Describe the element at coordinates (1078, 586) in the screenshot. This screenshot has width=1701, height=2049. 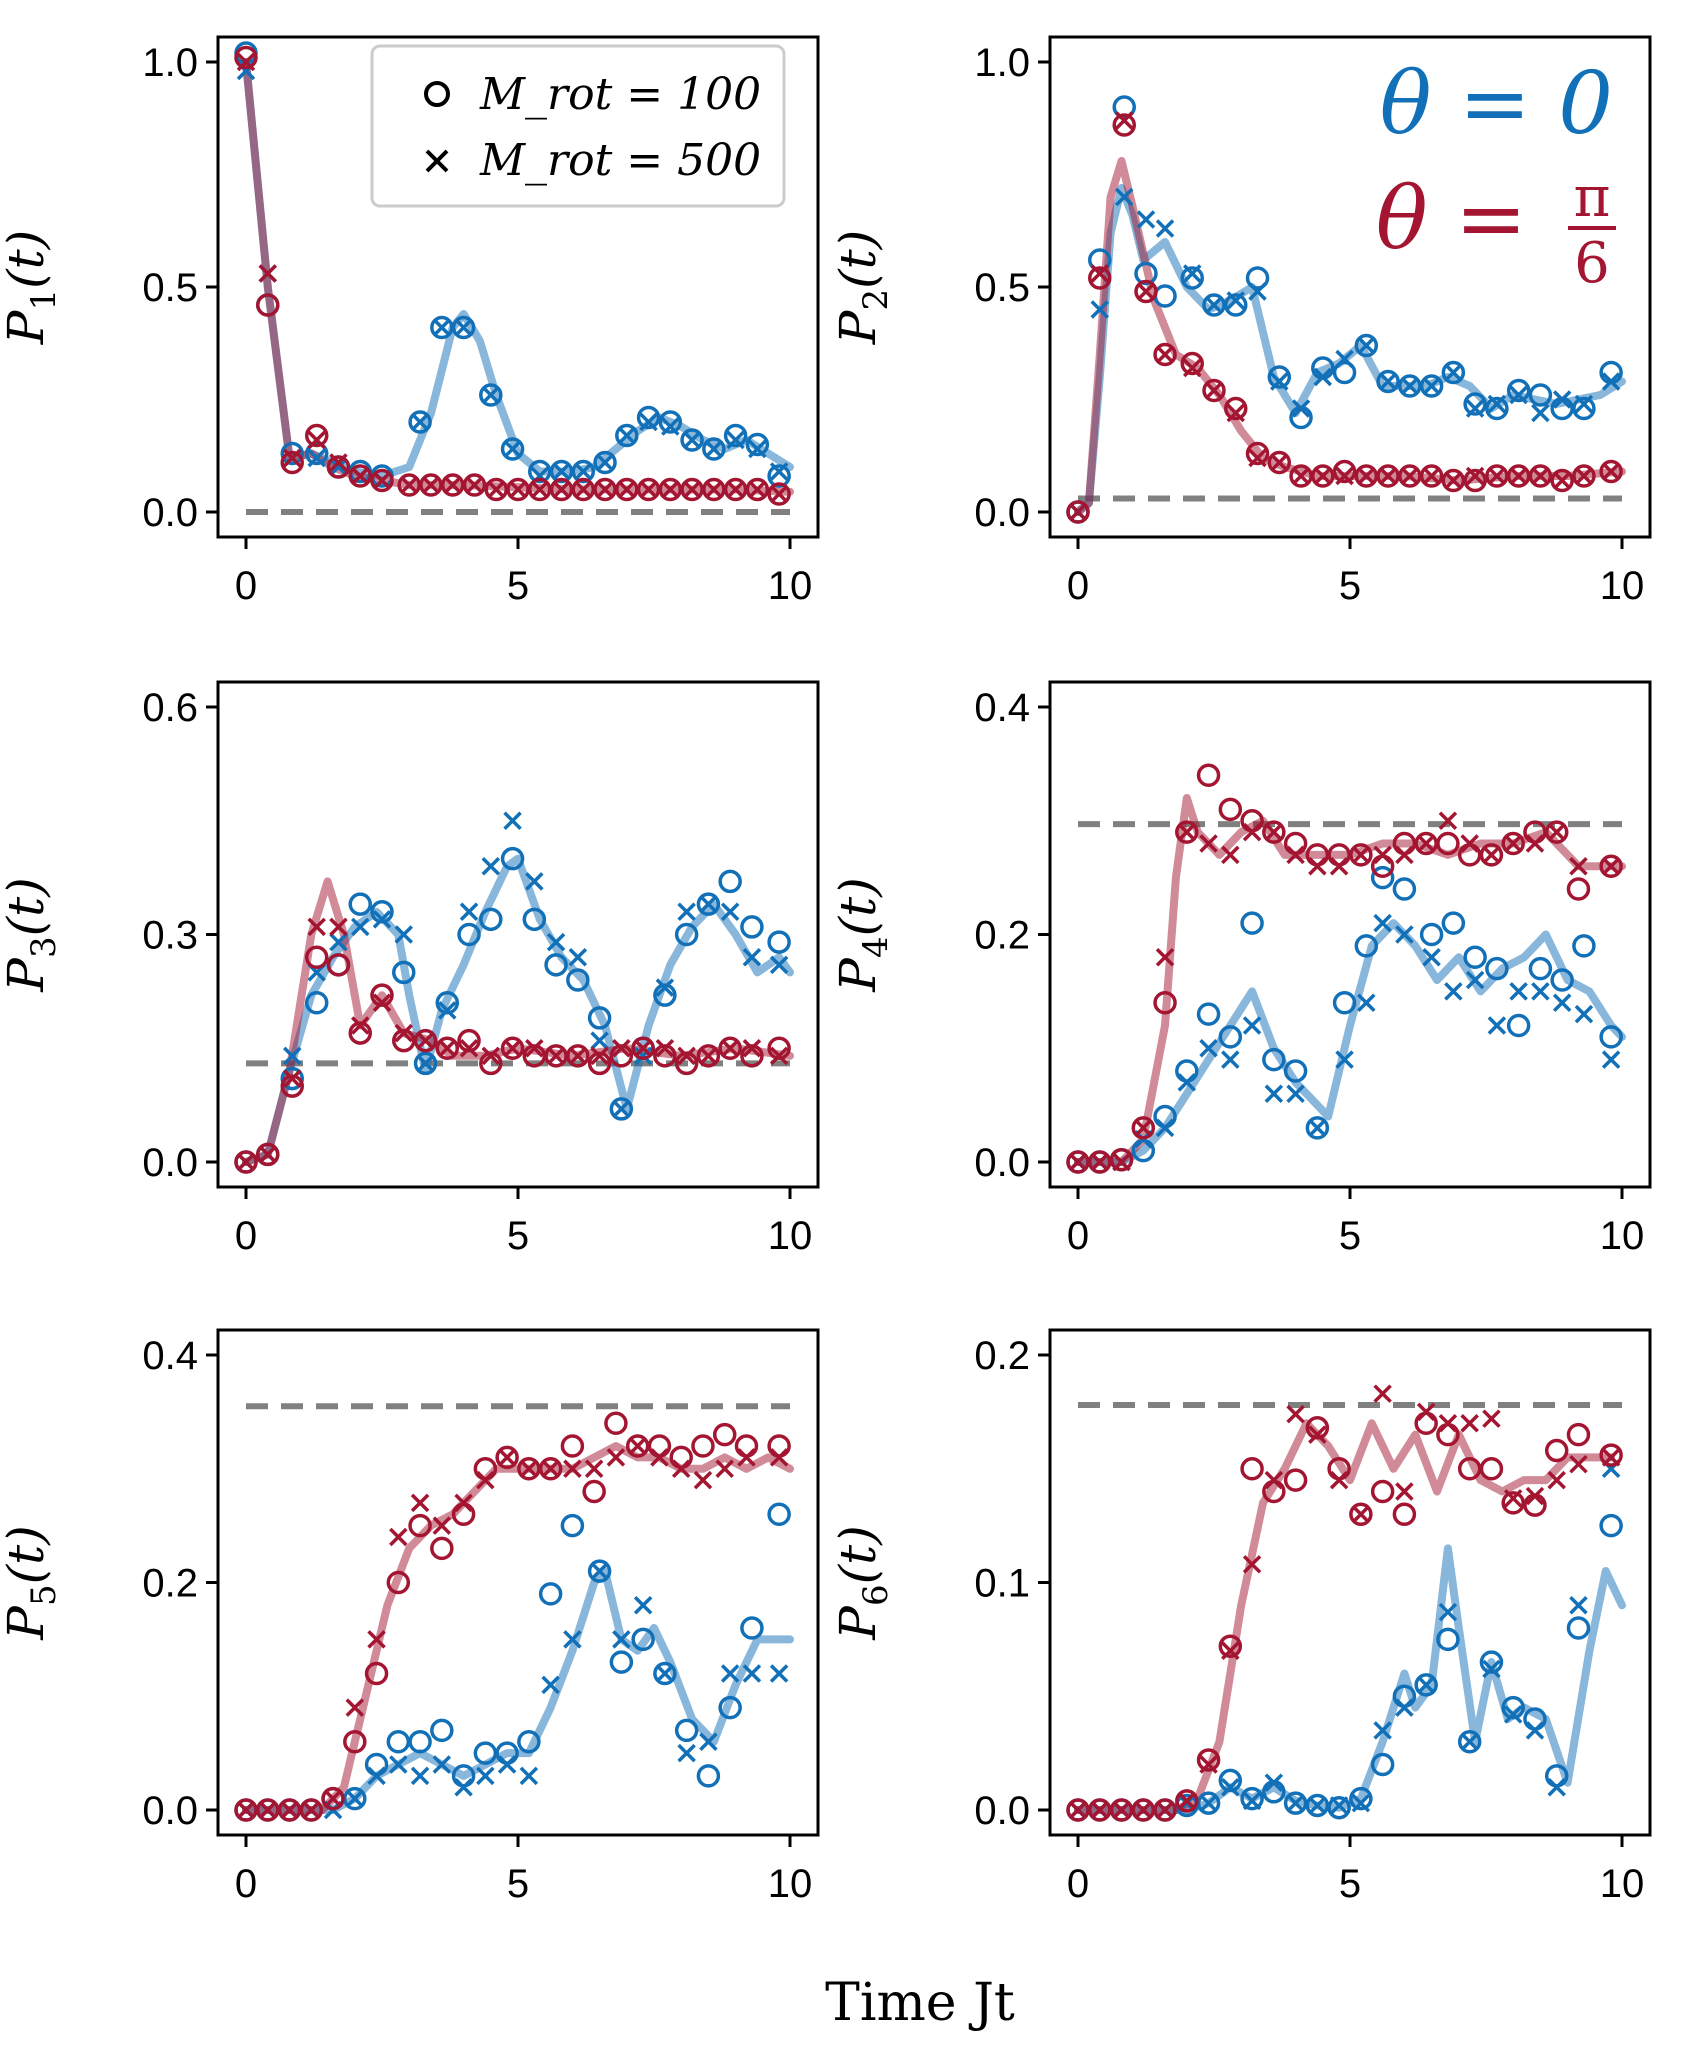
I see `x-tick-label: 0` at that location.